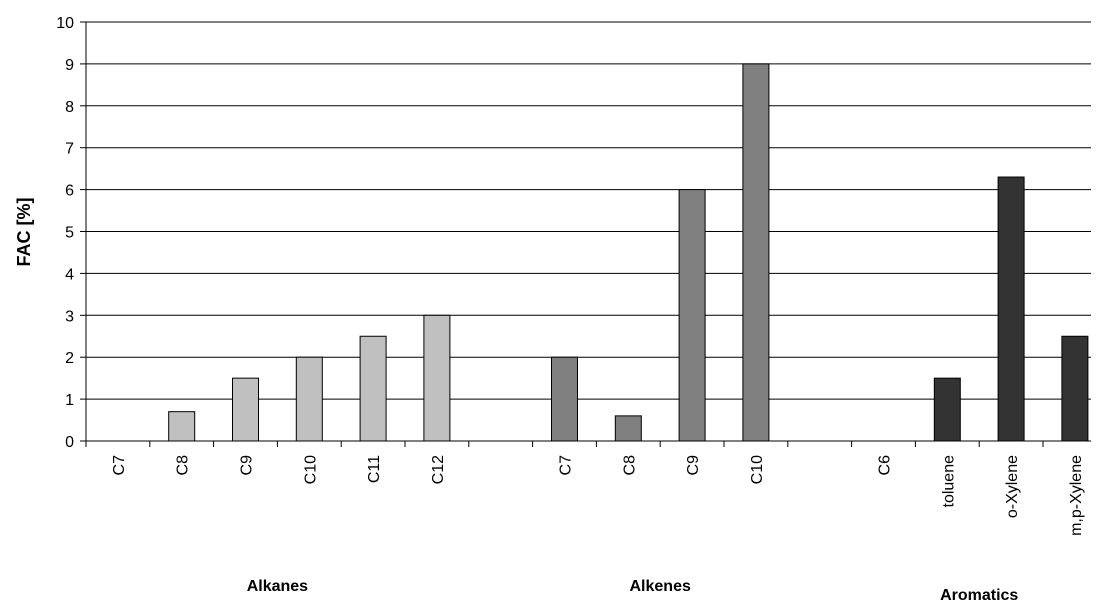 The width and height of the screenshot is (1101, 605). I want to click on bar-alkanes-c8, so click(182, 426).